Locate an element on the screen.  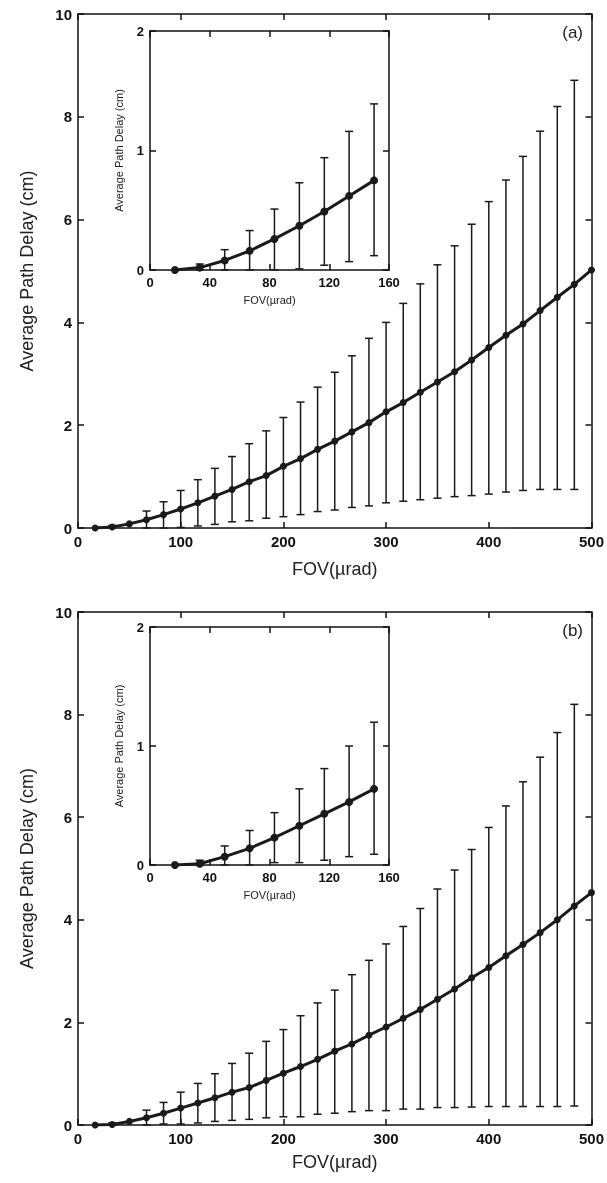
annotation: (b) is located at coordinates (572, 630).